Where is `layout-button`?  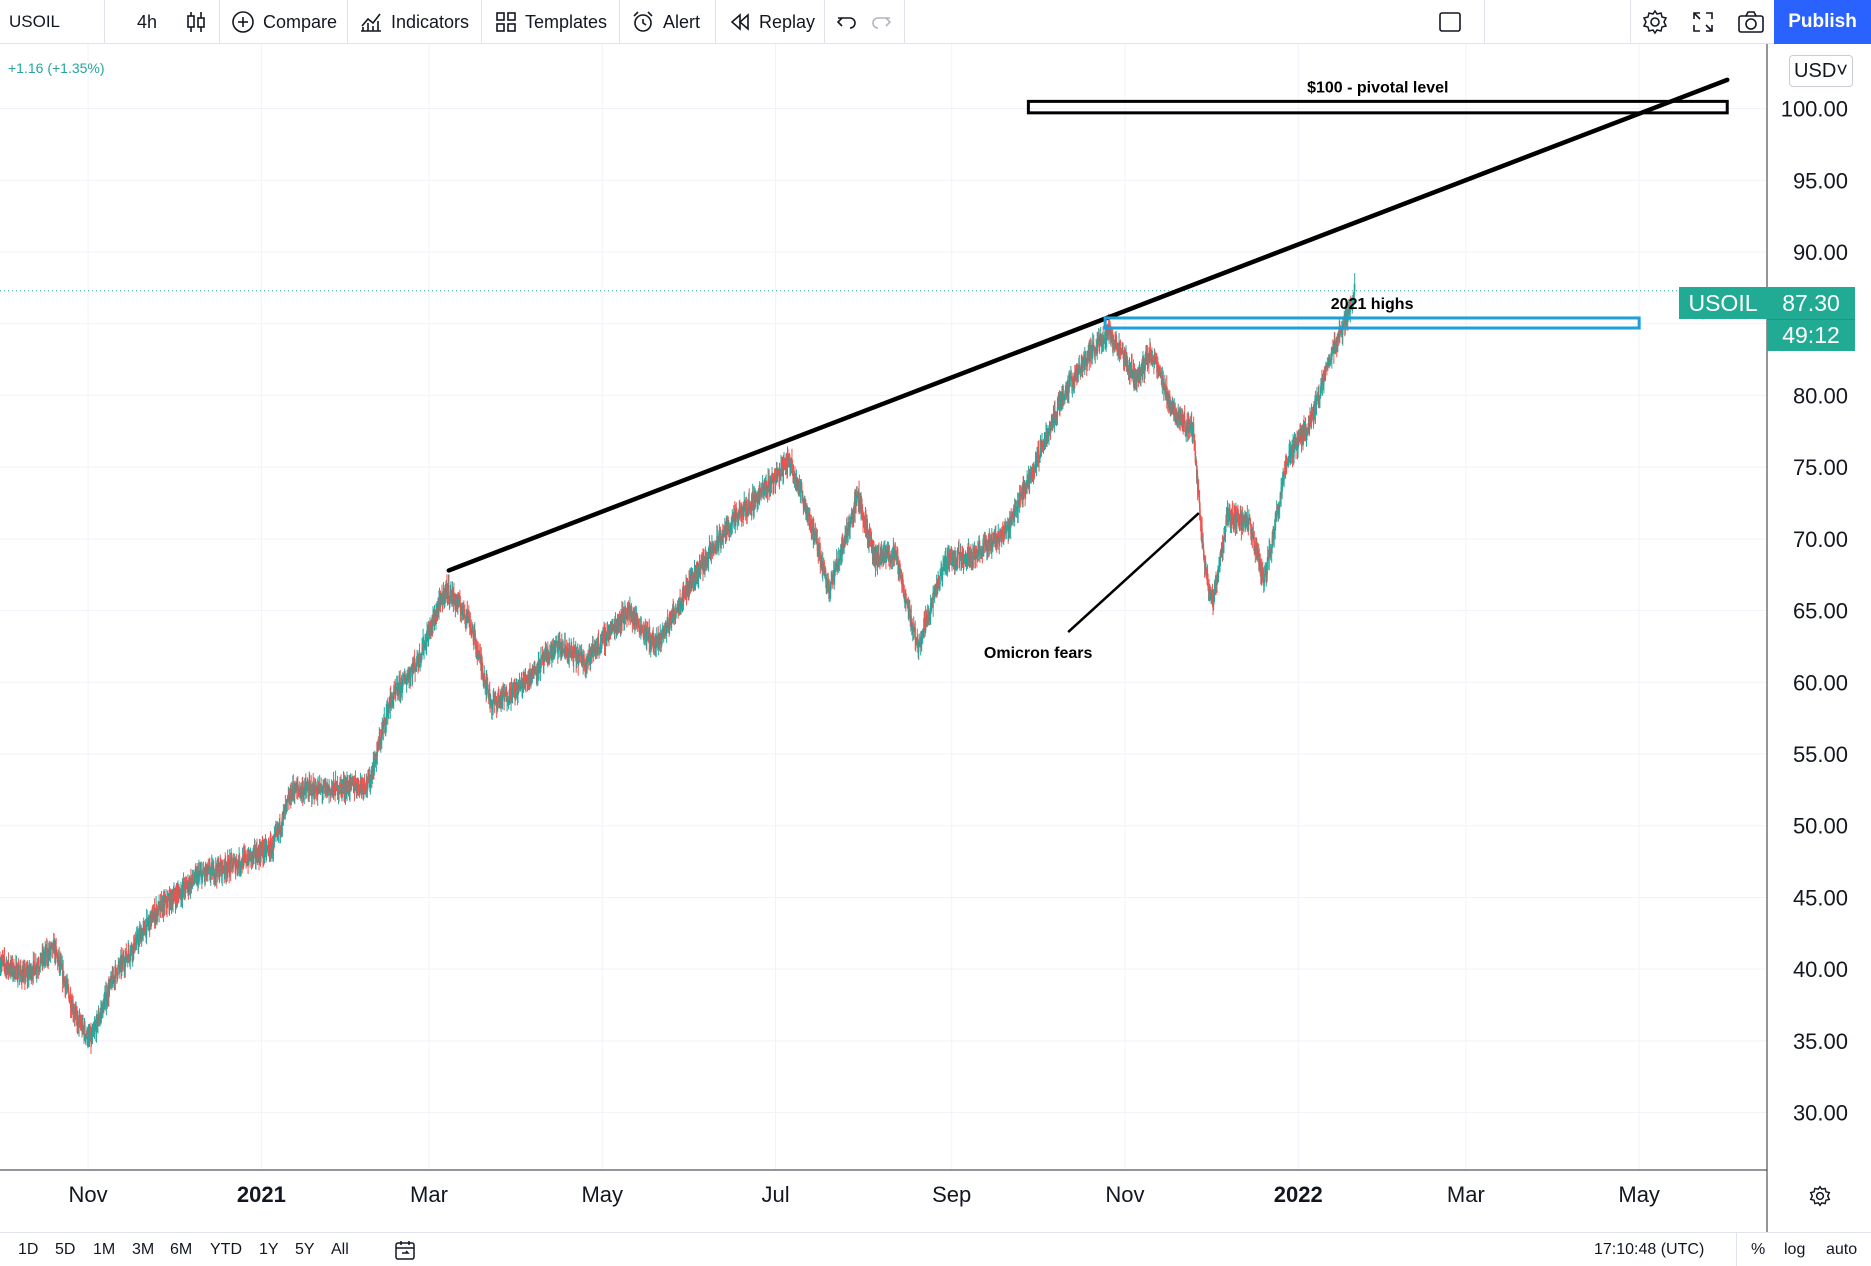
layout-button is located at coordinates (1450, 22).